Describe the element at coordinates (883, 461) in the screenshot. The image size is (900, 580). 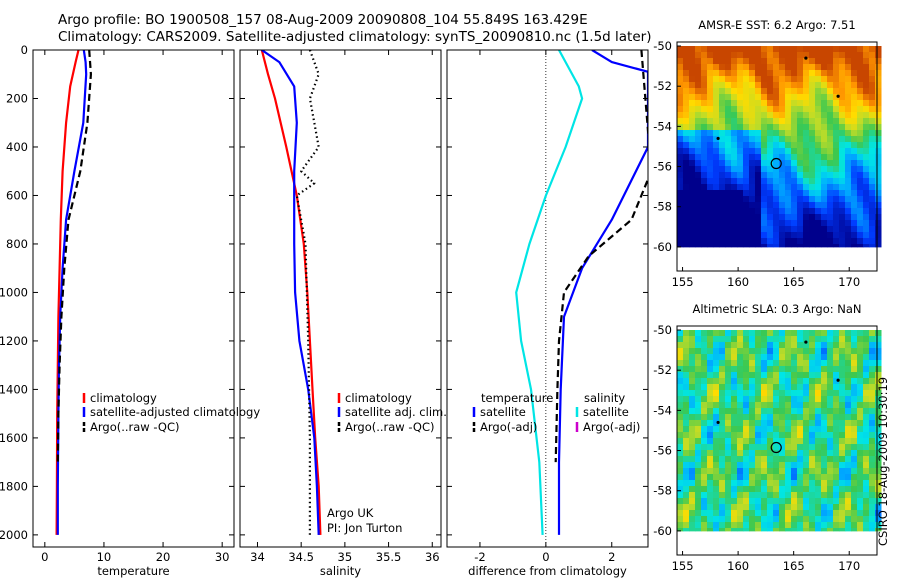
I see `credit-text: CSIRO 18-Aug-2009 10:30:19` at that location.